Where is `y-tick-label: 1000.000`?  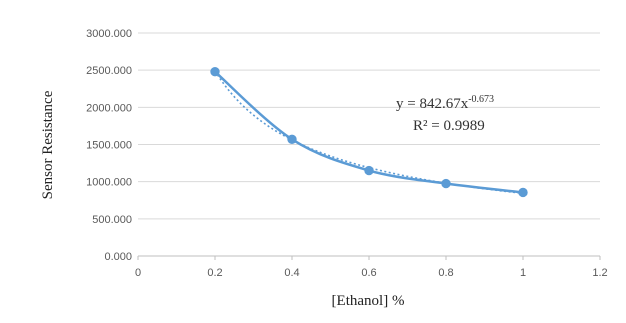
y-tick-label: 1000.000 is located at coordinates (109, 183).